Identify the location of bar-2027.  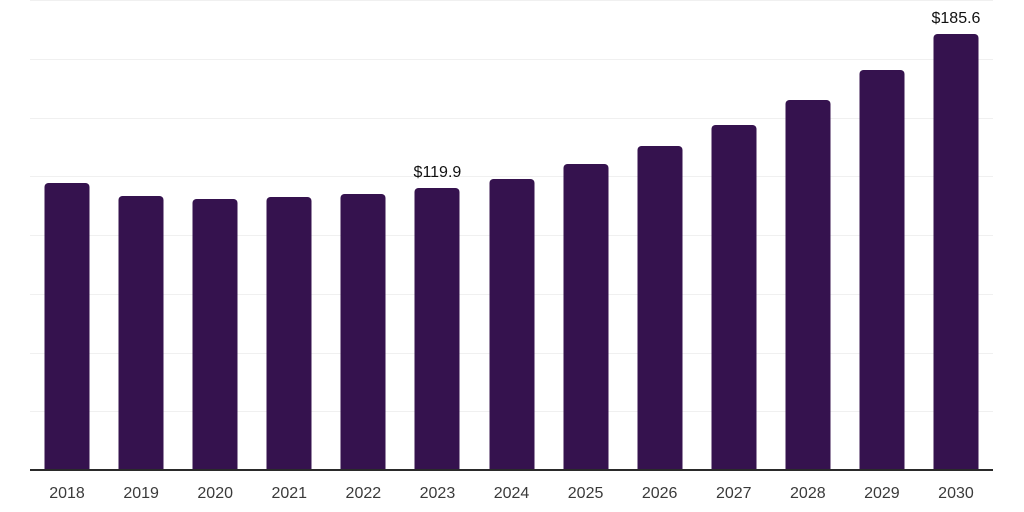
(734, 297).